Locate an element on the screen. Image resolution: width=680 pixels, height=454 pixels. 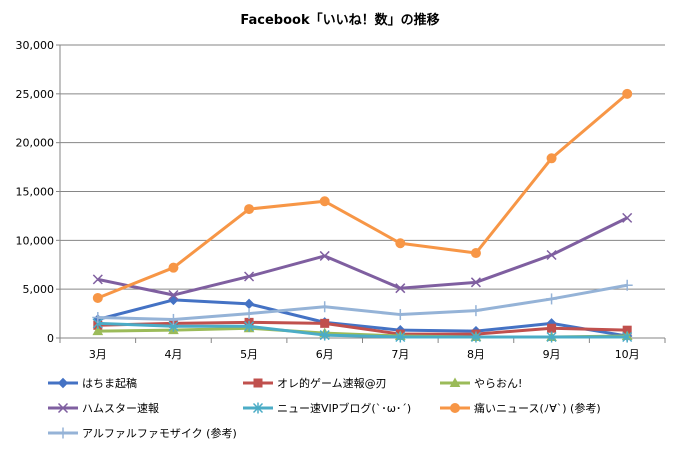
x-tick-label: 3月 is located at coordinates (98, 354).